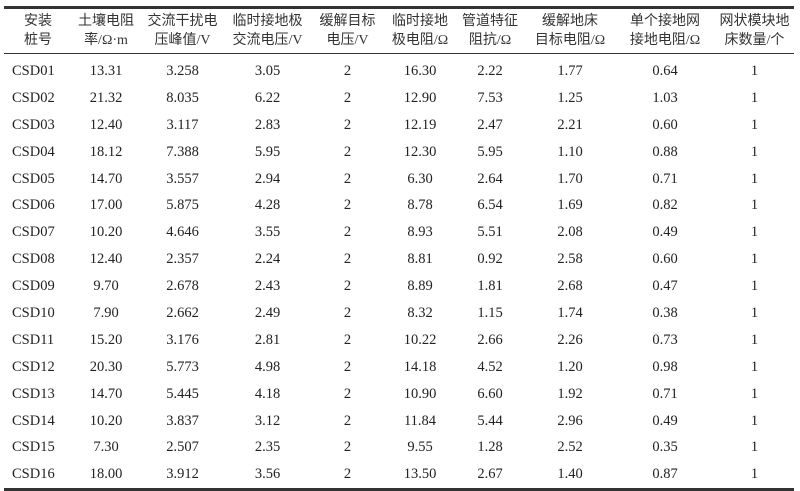 This screenshot has height=491, width=800. What do you see at coordinates (267, 420) in the screenshot?
I see `table-cell: 3.12` at bounding box center [267, 420].